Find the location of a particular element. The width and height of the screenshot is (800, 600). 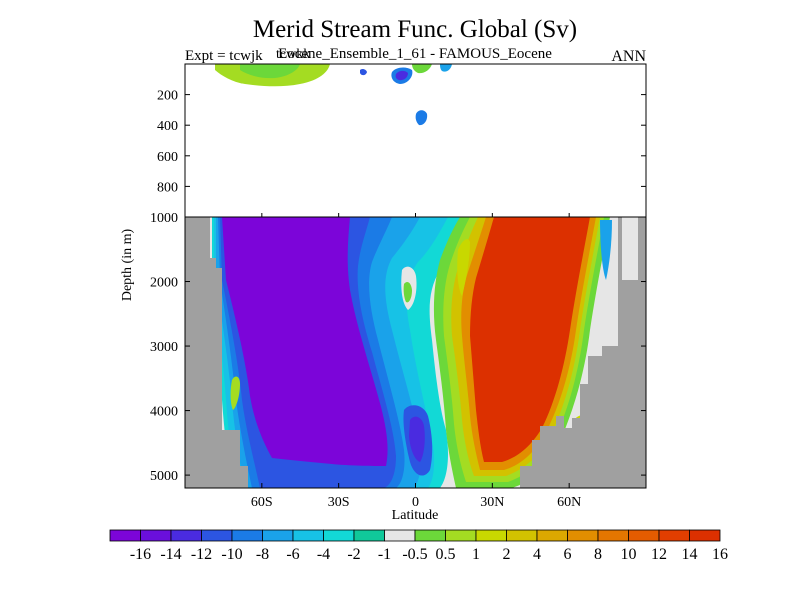

lower-y-tick-label-2: 3000 is located at coordinates (164, 347).